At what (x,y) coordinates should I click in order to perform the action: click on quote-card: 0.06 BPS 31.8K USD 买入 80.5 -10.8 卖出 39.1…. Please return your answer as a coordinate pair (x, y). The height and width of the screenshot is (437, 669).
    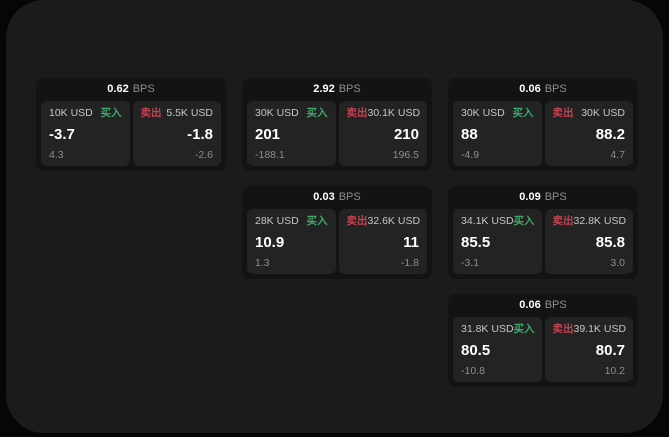
    Looking at the image, I should click on (543, 340).